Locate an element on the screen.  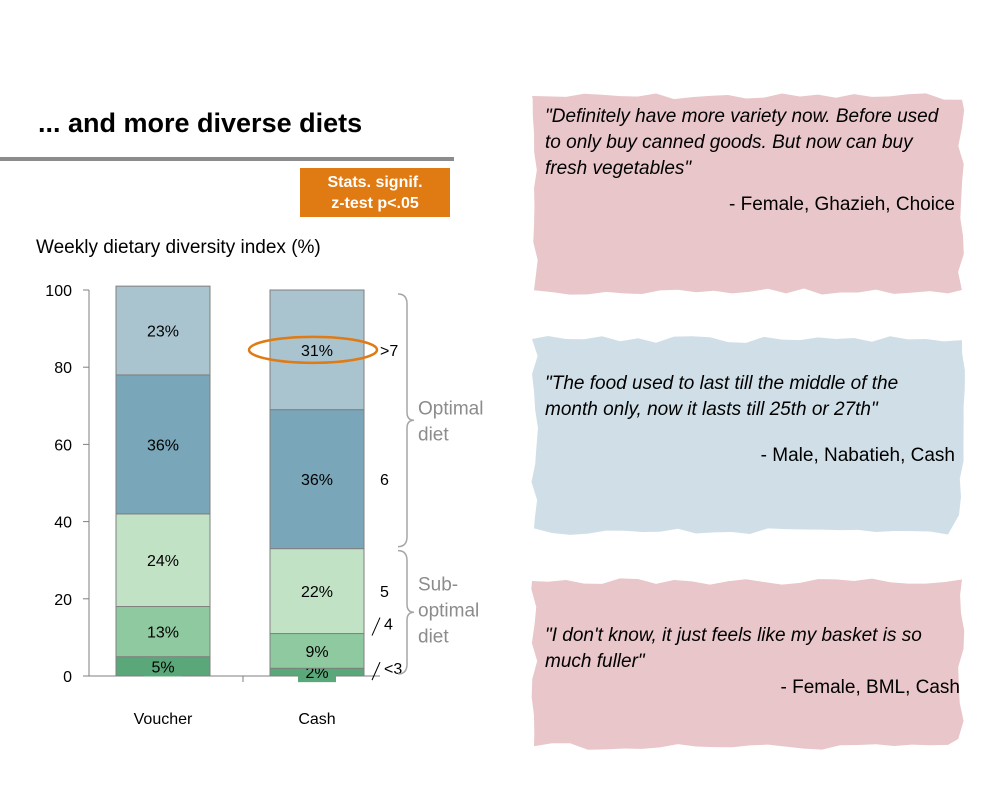
data-label: 24% is located at coordinates (163, 561).